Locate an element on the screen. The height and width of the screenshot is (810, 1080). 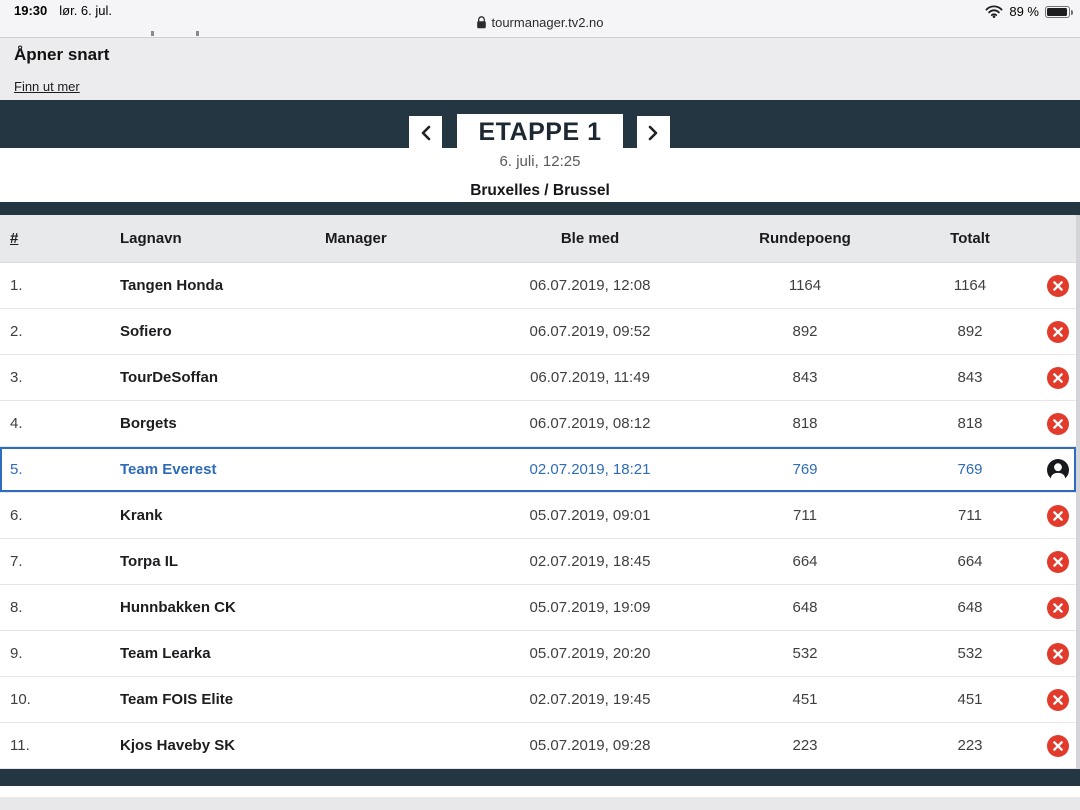
total-cell: 1164 is located at coordinates (970, 285).